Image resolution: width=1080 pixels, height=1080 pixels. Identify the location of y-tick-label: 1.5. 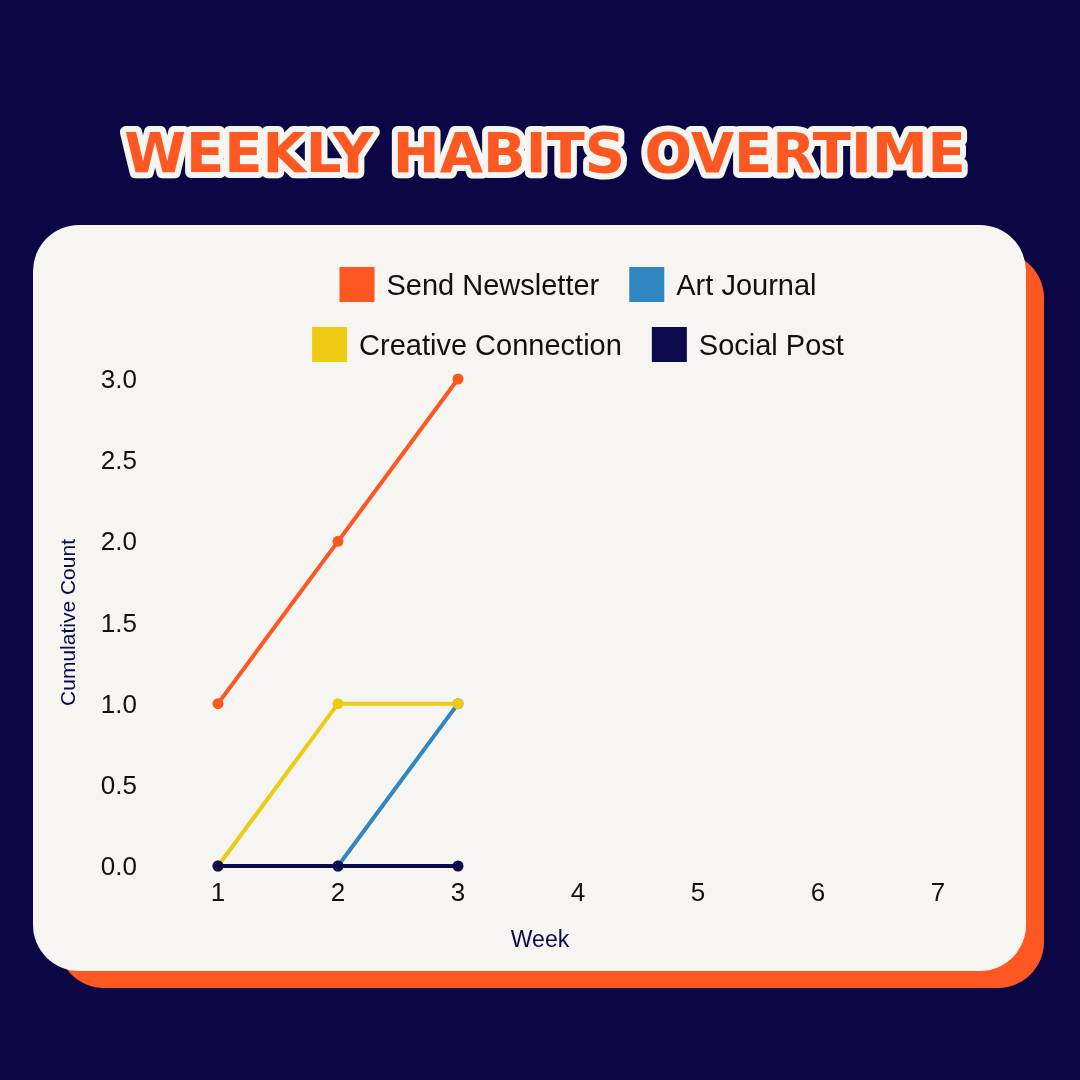
(118, 622).